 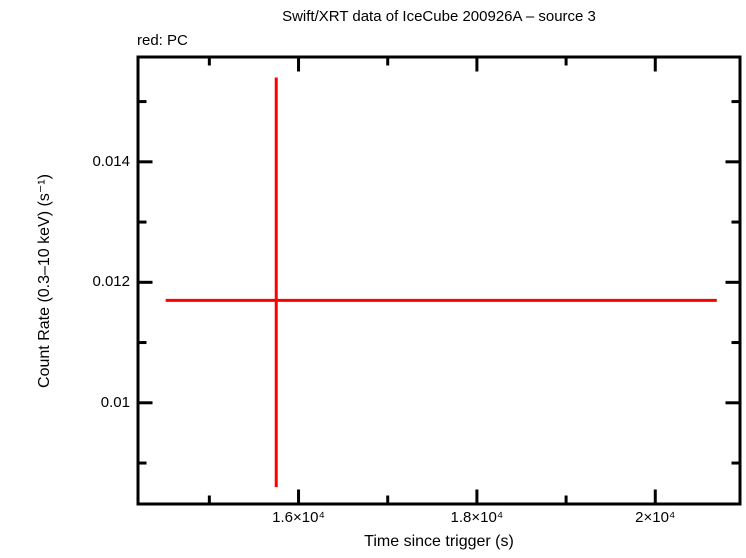 I want to click on y-tick-label: 0.014, so click(x=111, y=161).